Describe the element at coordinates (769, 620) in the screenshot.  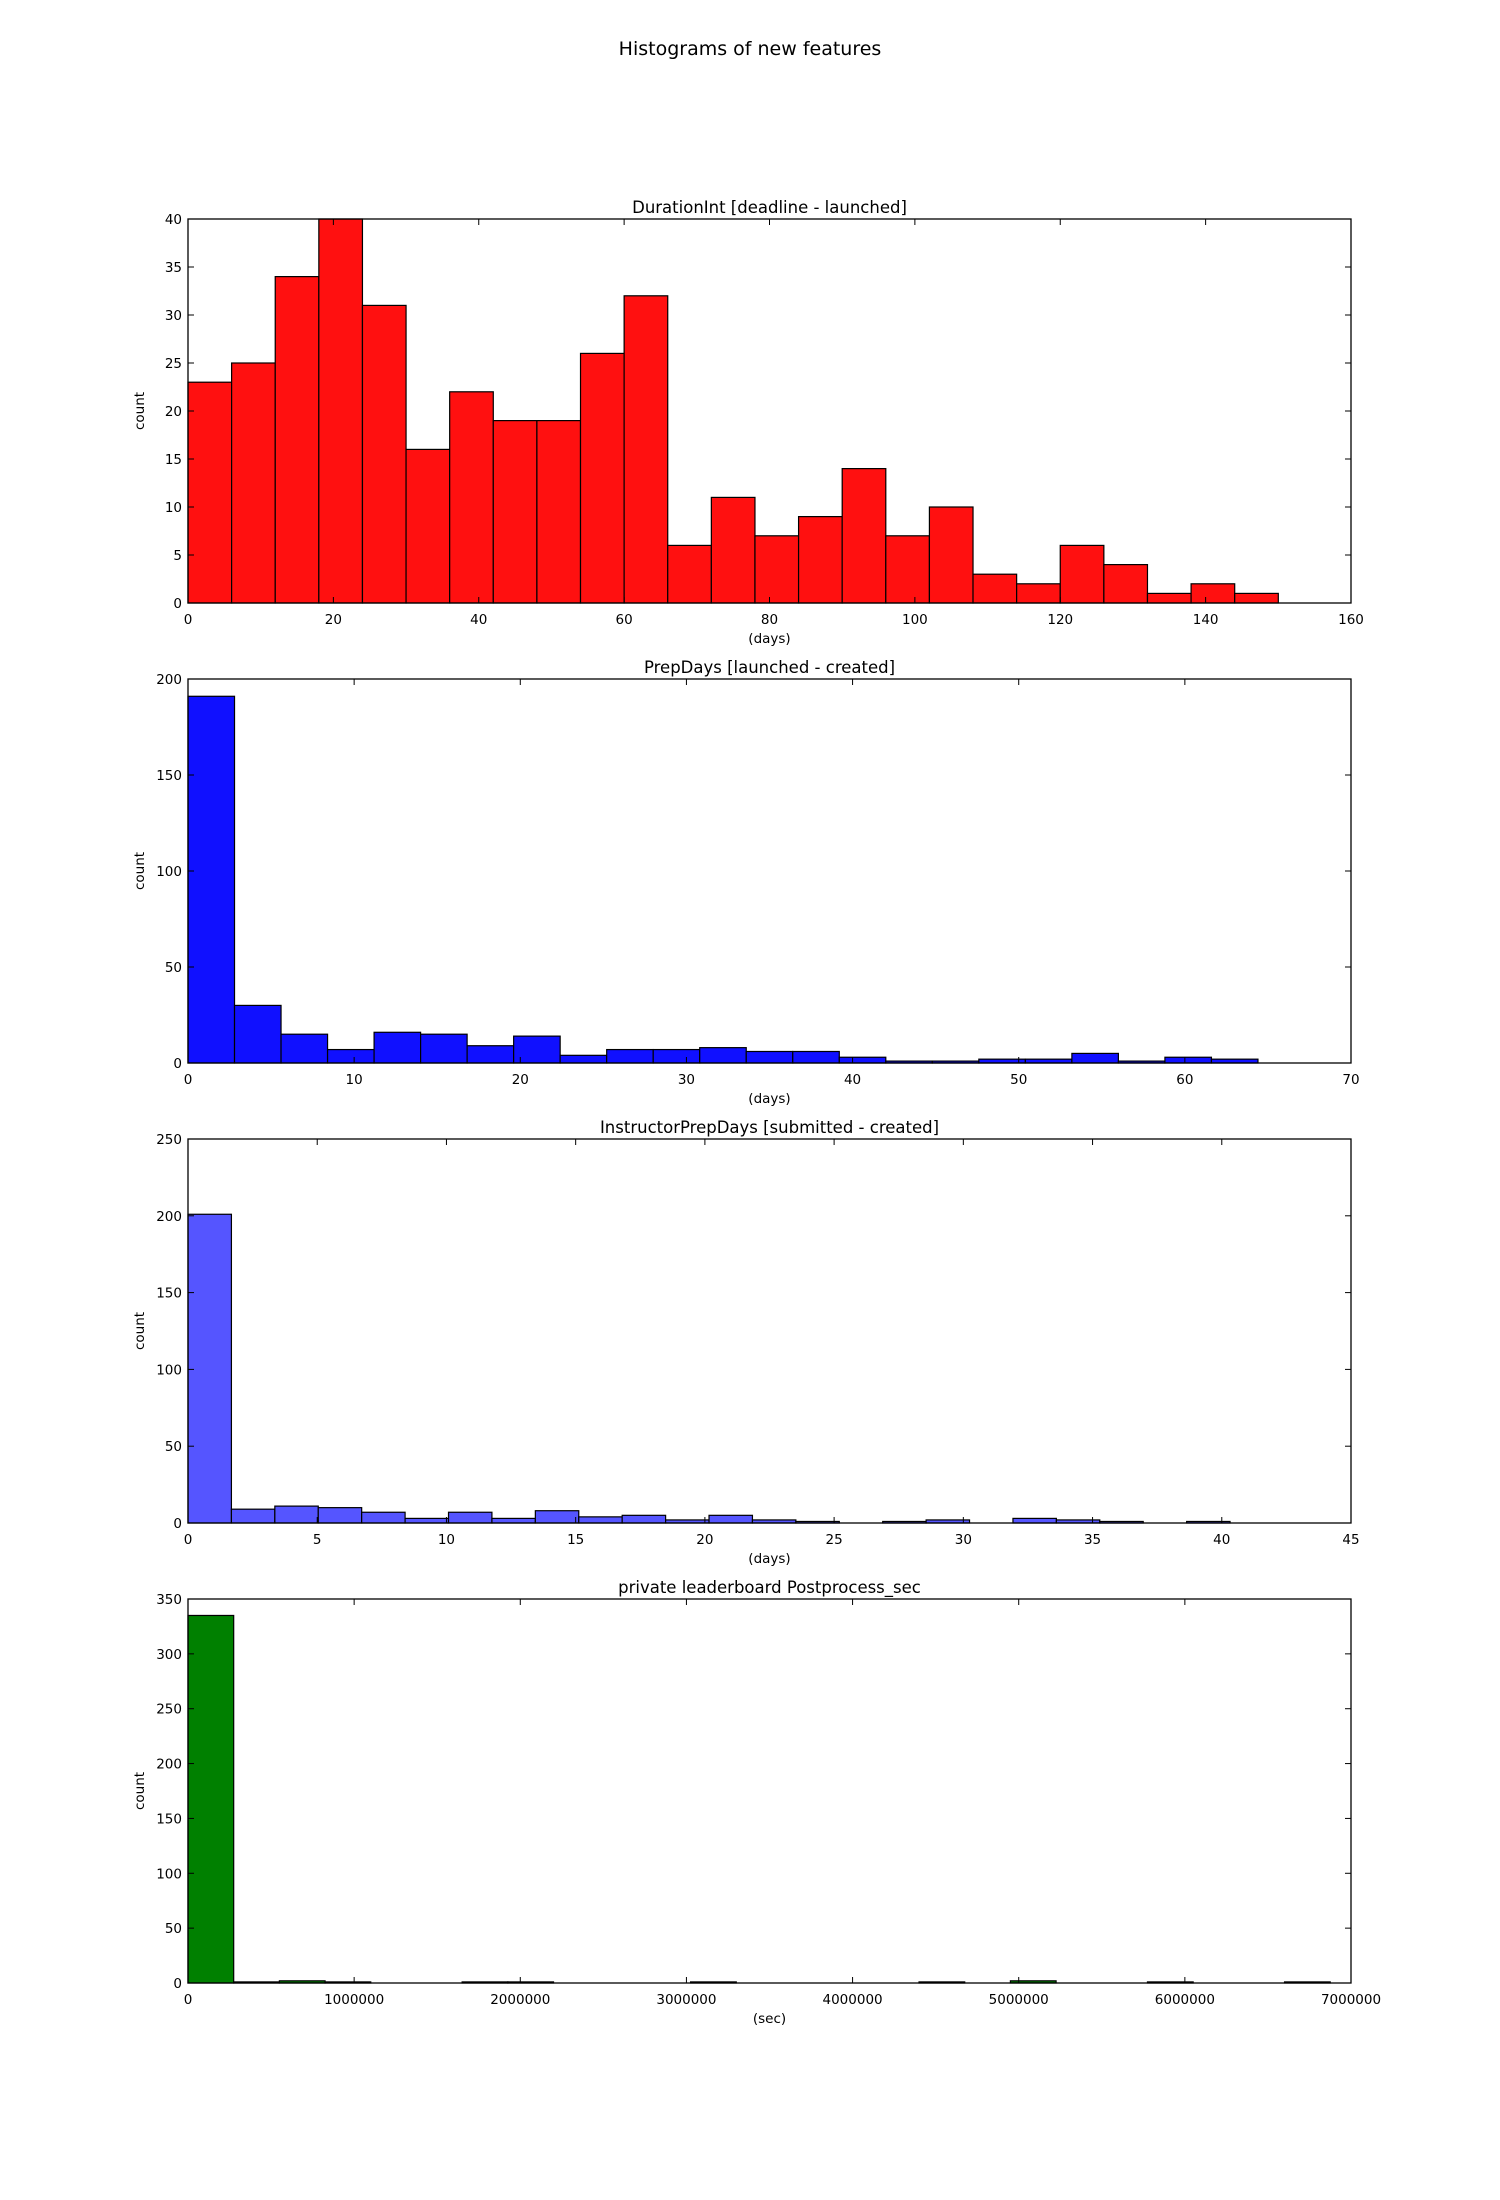
I see `x-tick-label: 80` at that location.